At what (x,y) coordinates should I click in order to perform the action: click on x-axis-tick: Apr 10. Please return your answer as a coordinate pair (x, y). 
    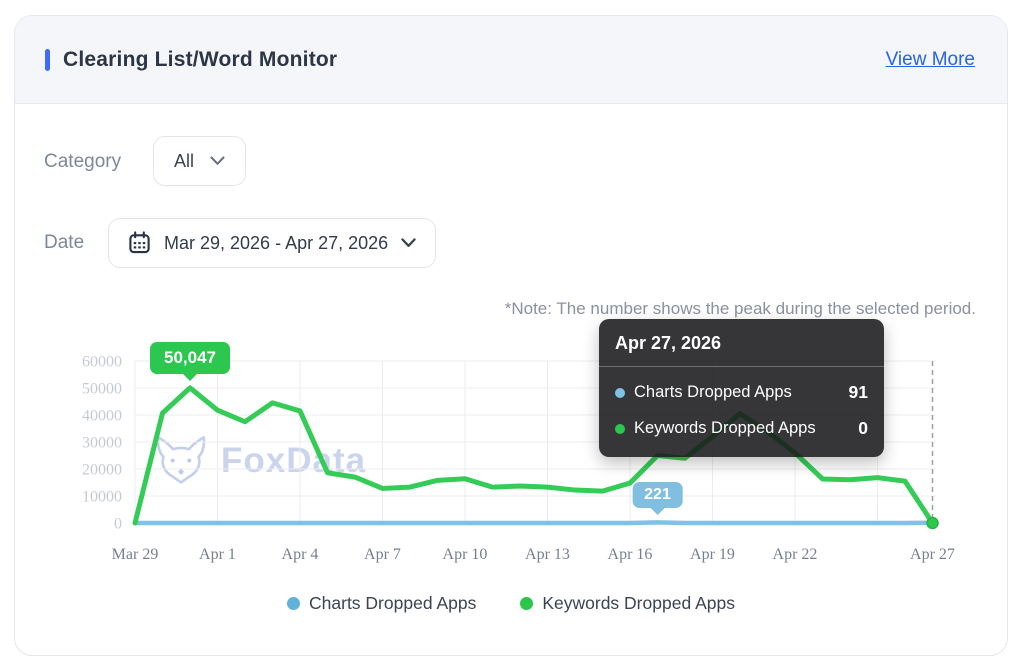
    Looking at the image, I should click on (465, 554).